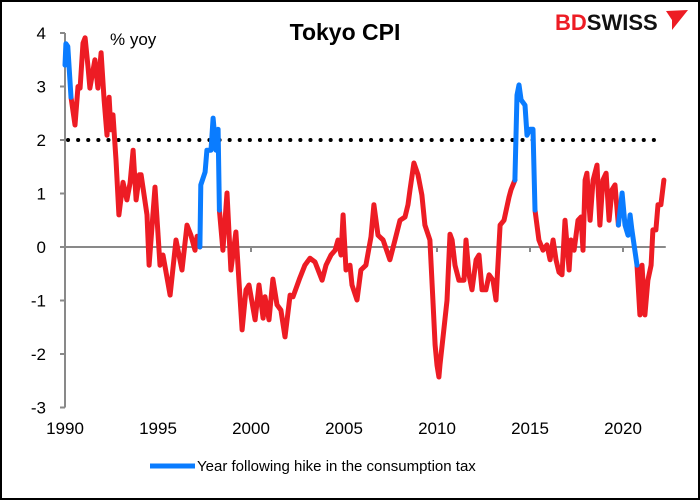 The image size is (700, 500). I want to click on y-tick-label: 1, so click(41, 194).